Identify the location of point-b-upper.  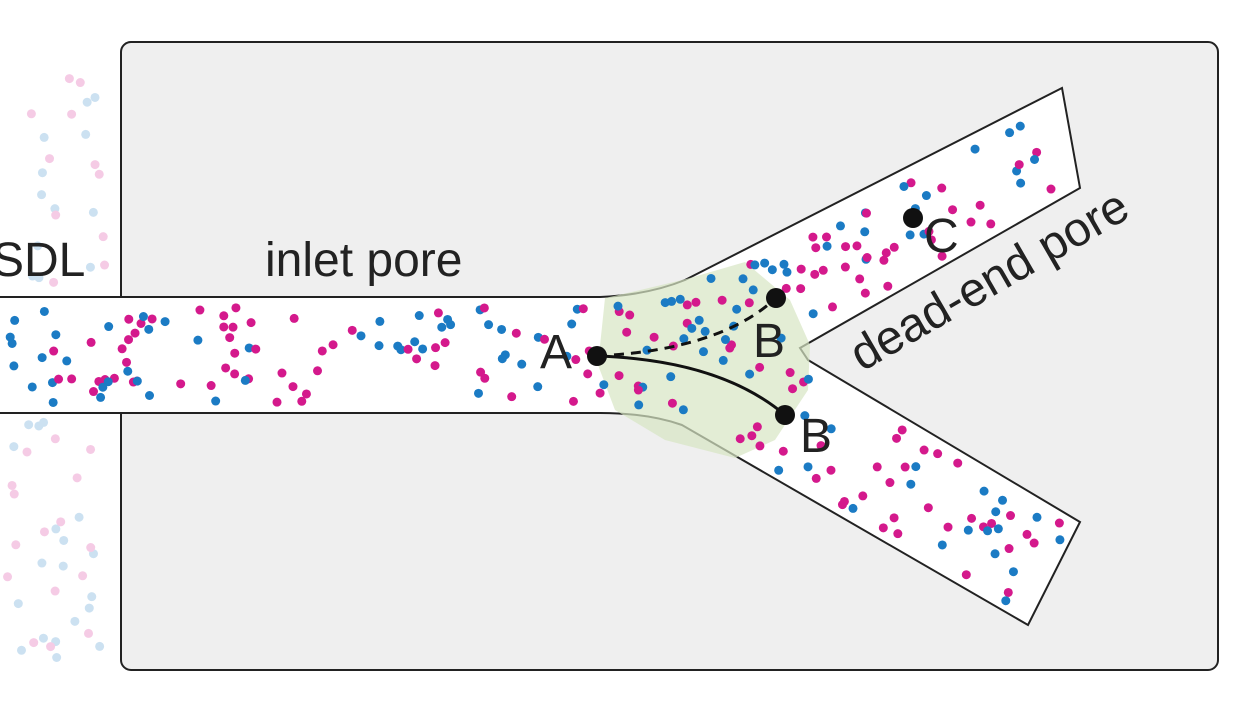
(776, 298).